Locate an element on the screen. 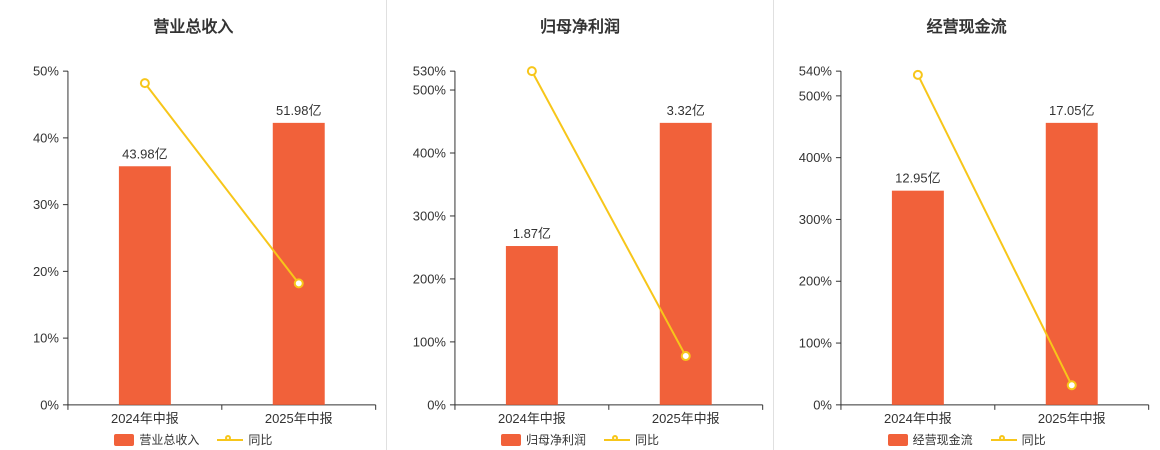  bar-value-label: 51.98亿 is located at coordinates (298, 110).